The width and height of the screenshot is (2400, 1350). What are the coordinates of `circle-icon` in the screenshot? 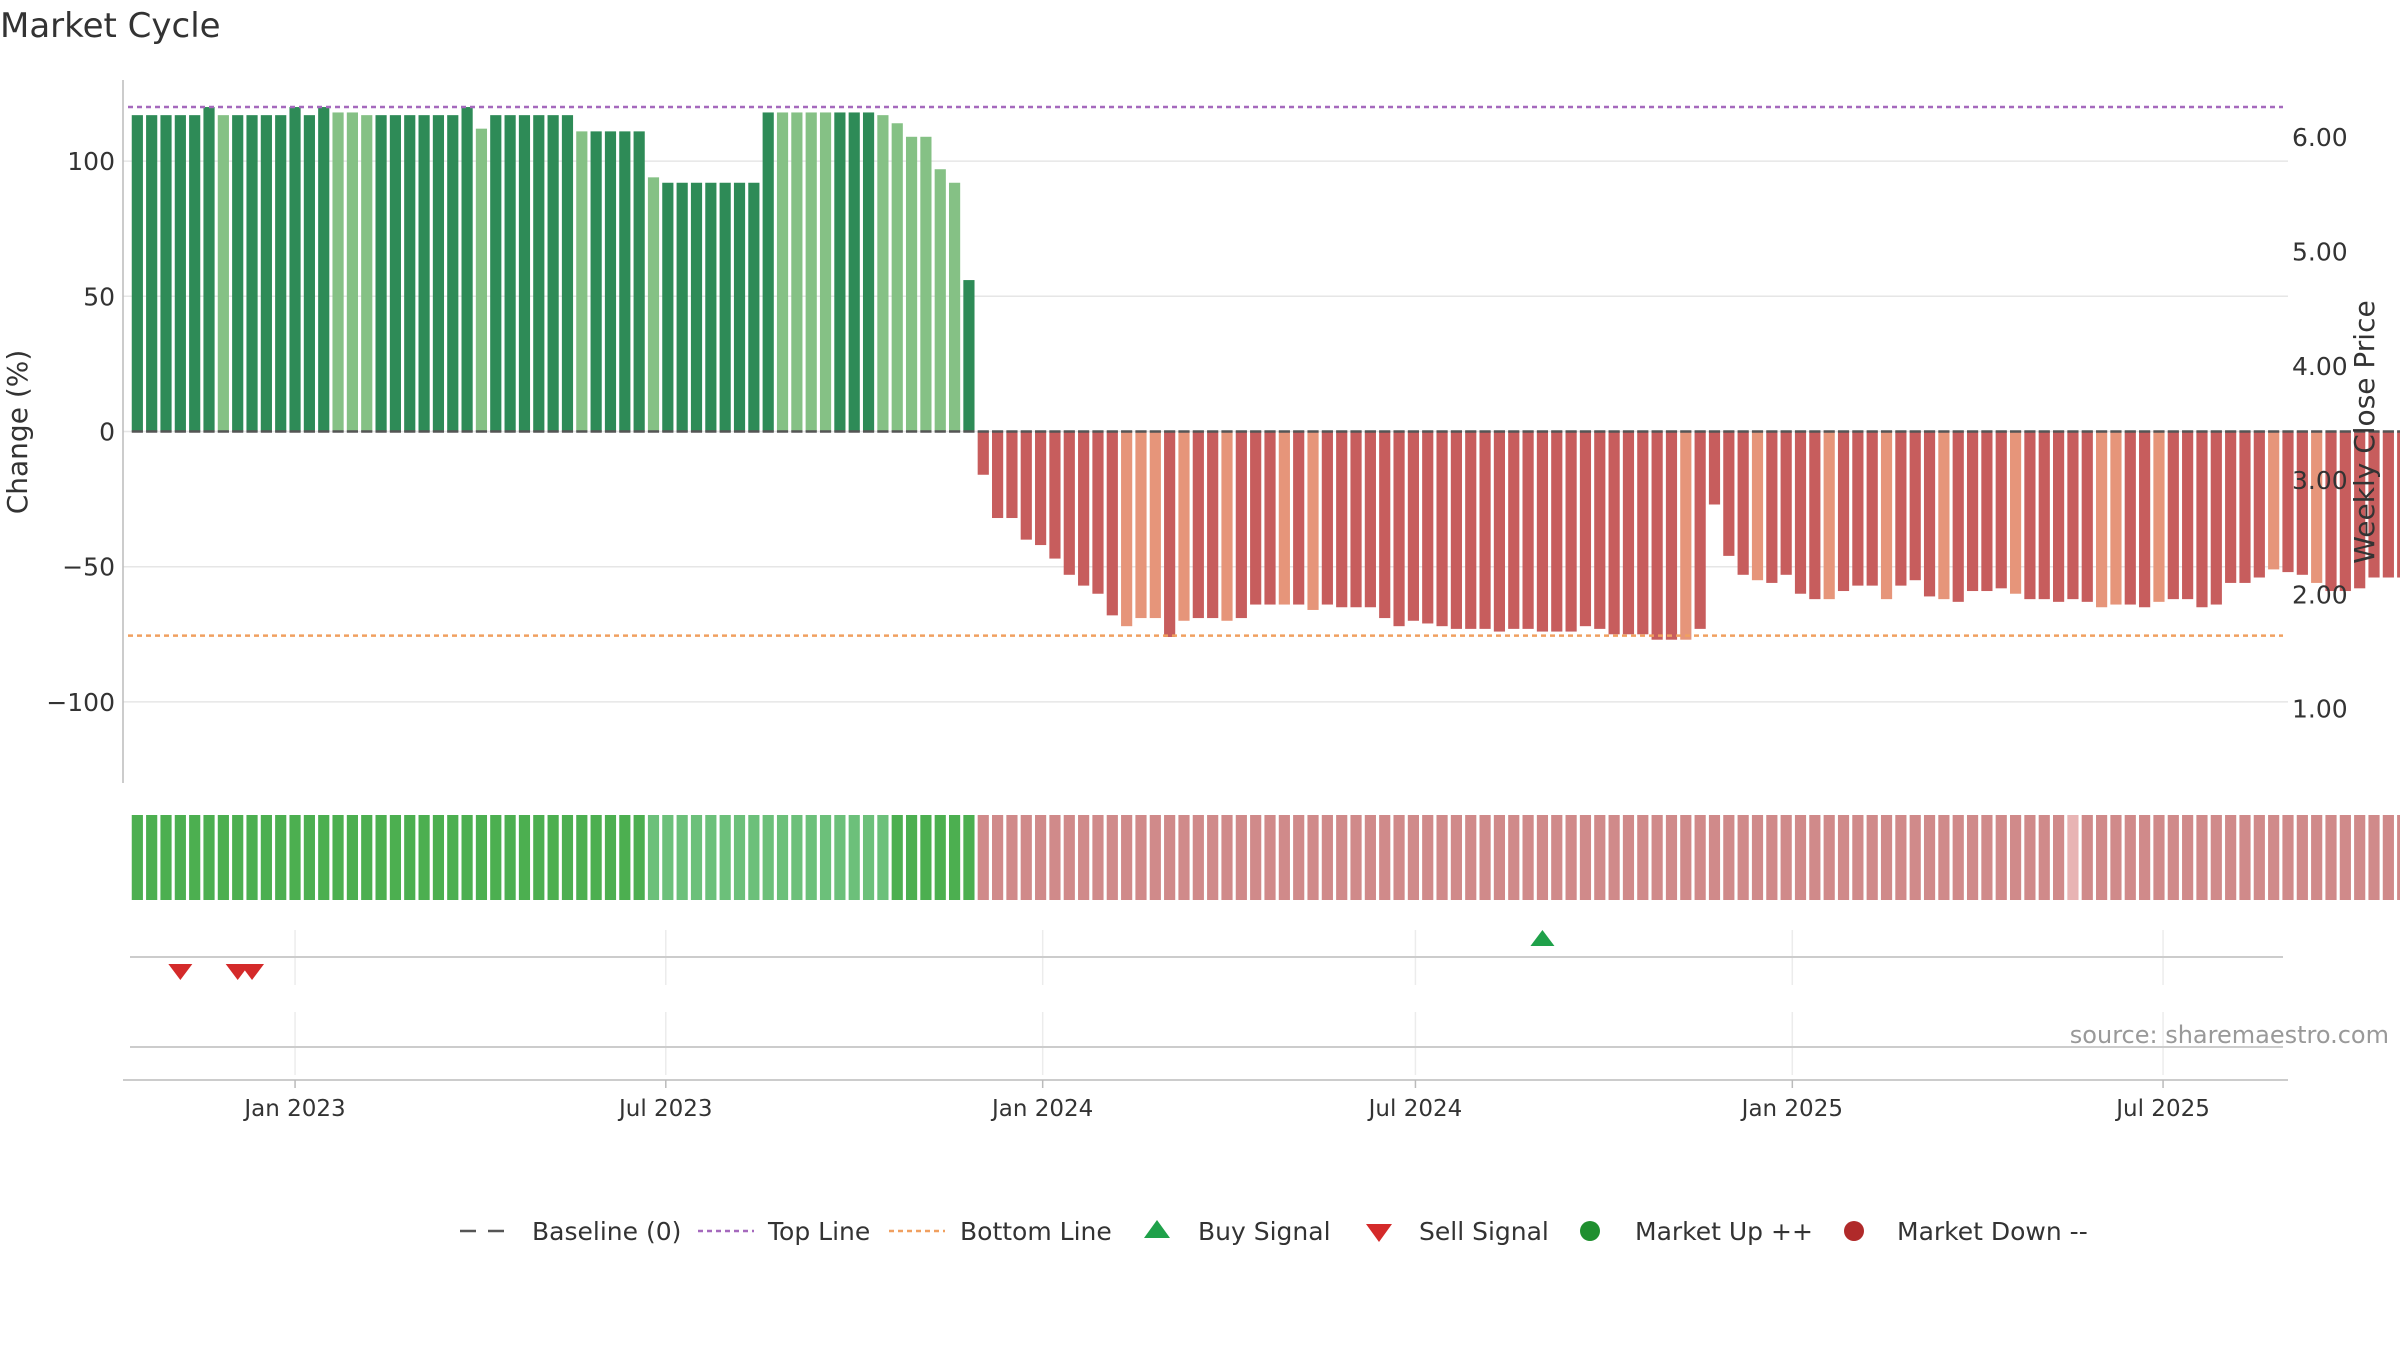 It's located at (1590, 1231).